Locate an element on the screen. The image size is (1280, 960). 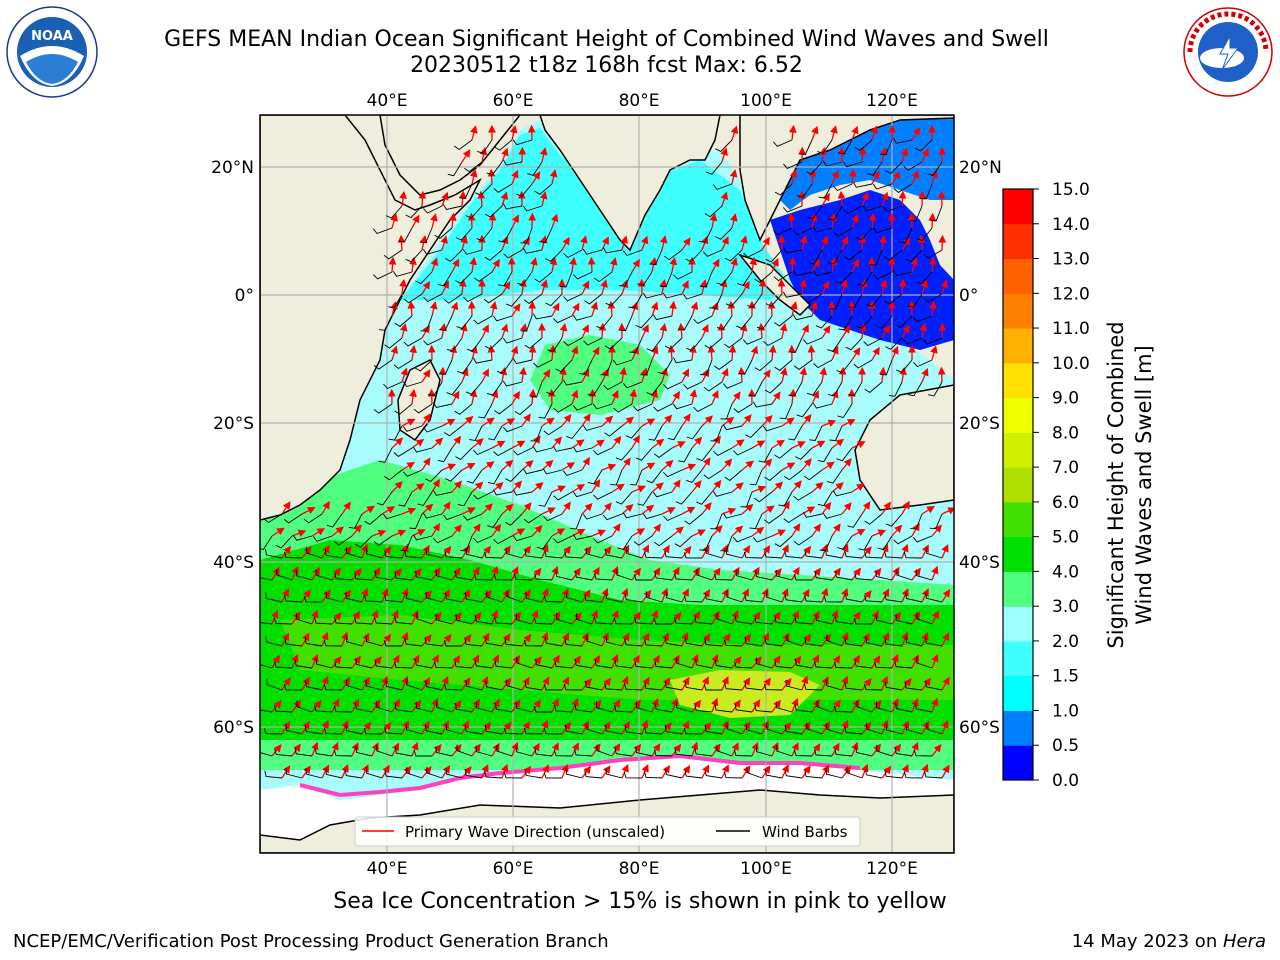
colorbar-tick-label: 4.0 is located at coordinates (1065, 572).